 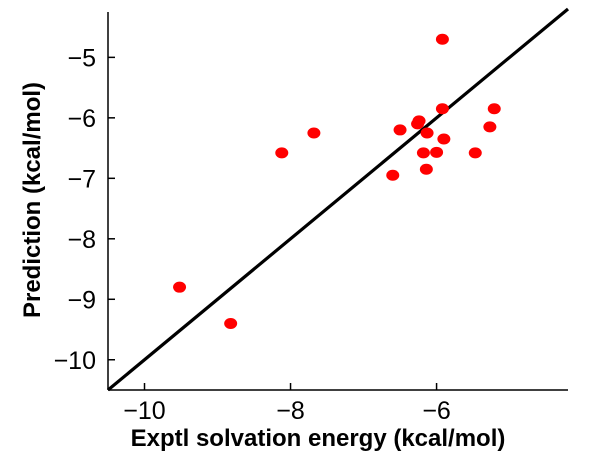 What do you see at coordinates (436, 411) in the screenshot?
I see `x-tick-label: −6` at bounding box center [436, 411].